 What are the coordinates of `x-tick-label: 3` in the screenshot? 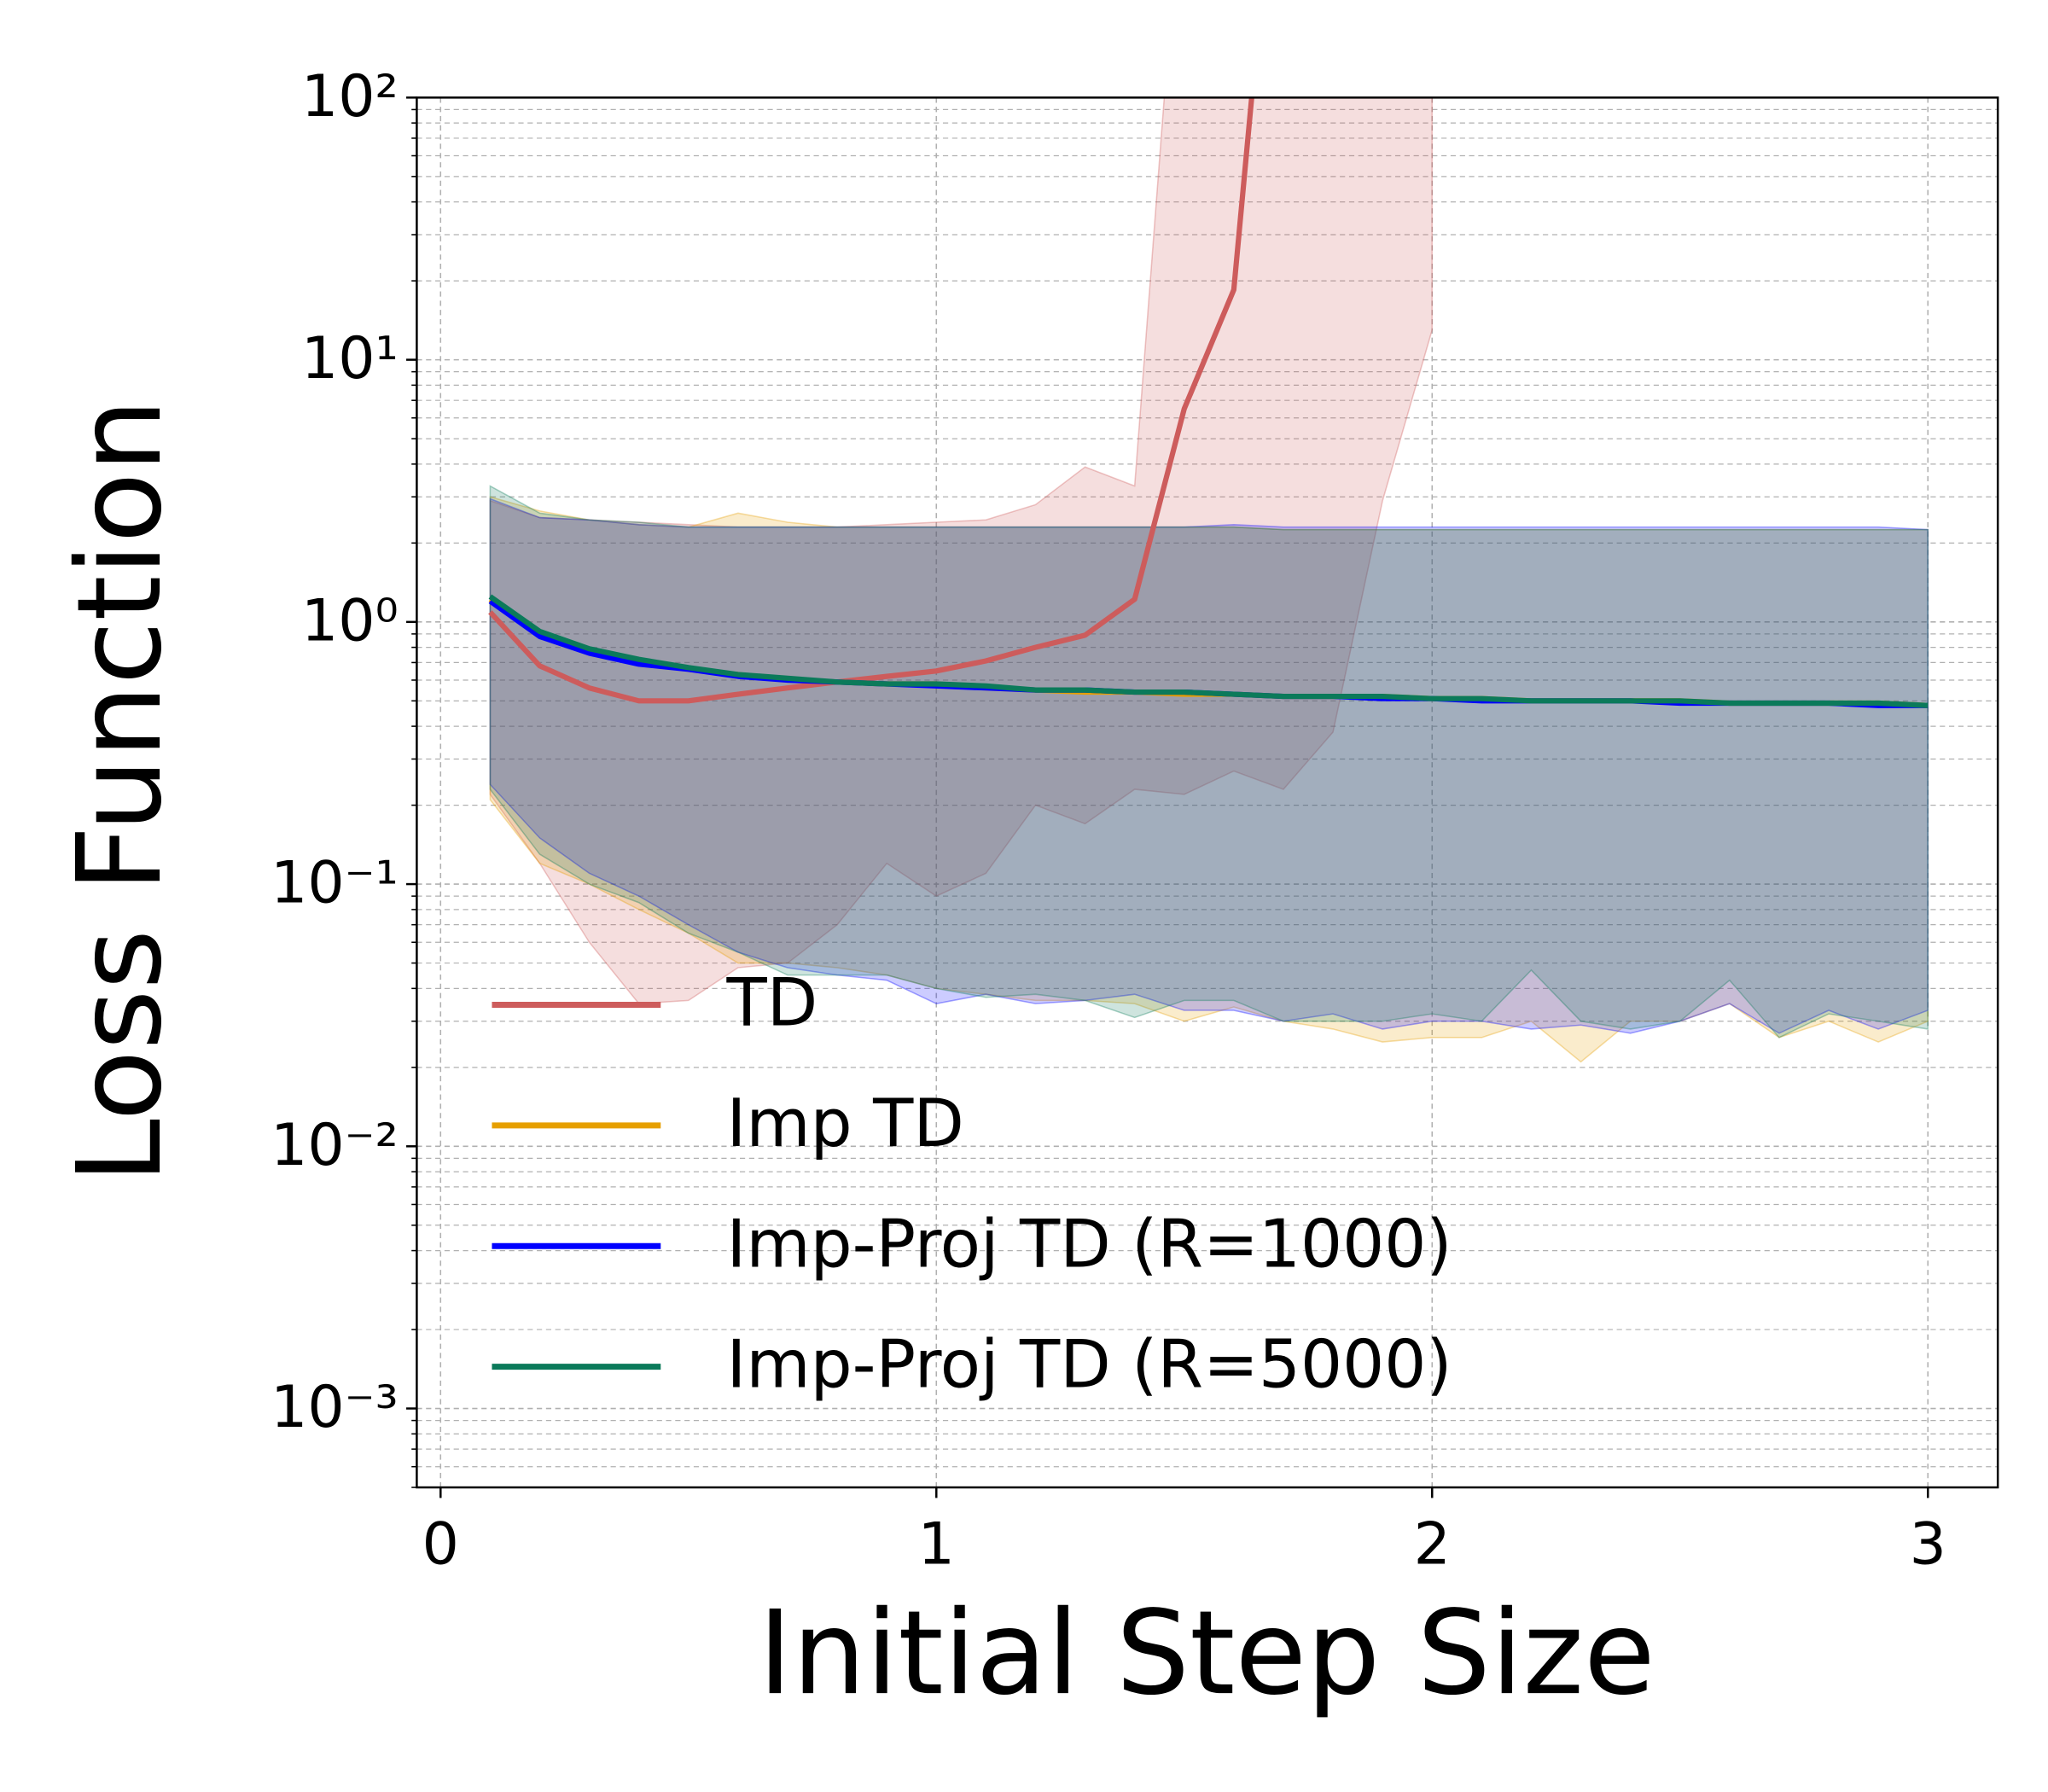 It's located at (1928, 1545).